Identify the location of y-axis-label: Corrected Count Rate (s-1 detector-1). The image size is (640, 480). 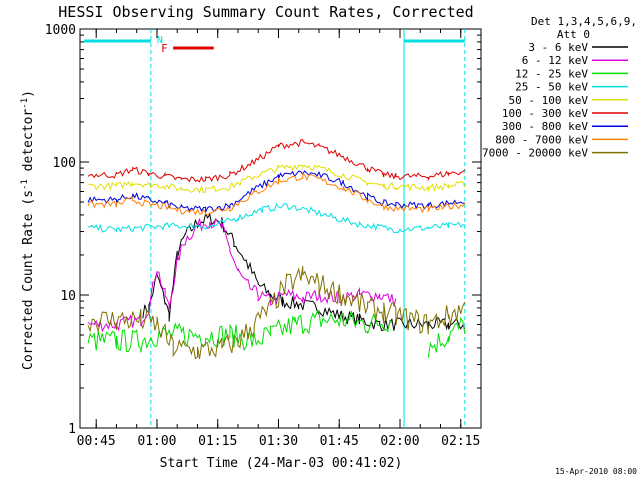
(28, 230).